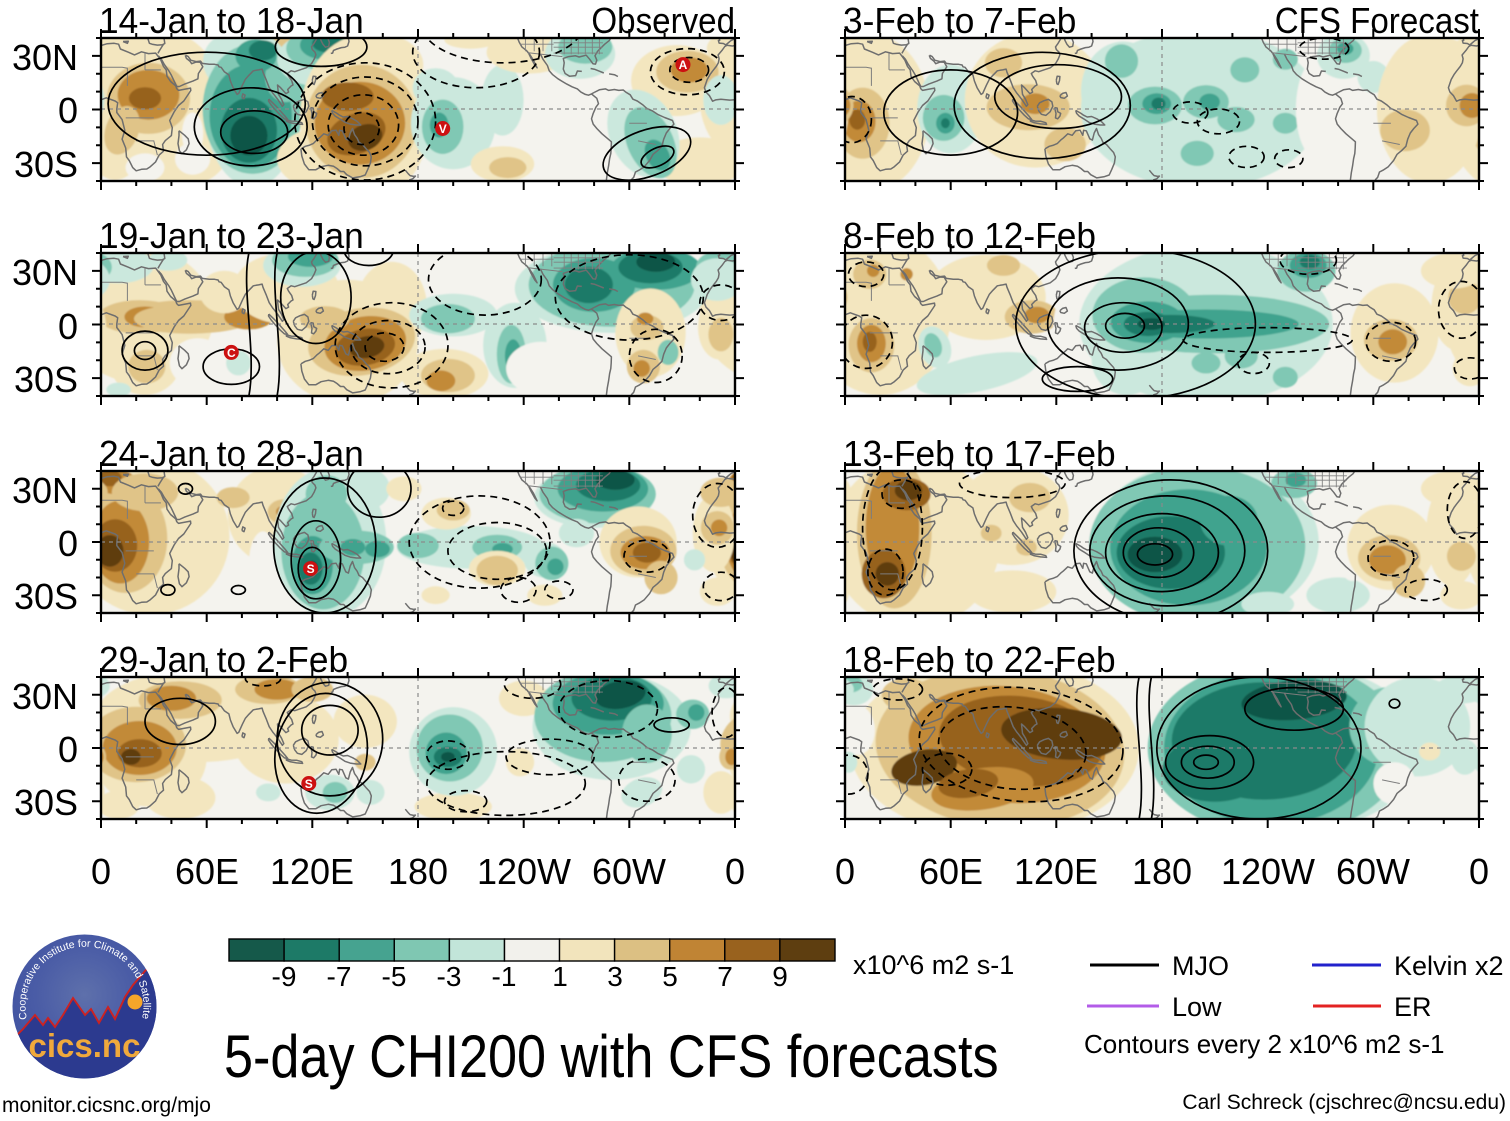  What do you see at coordinates (231, 353) in the screenshot?
I see `svg-text: C` at bounding box center [231, 353].